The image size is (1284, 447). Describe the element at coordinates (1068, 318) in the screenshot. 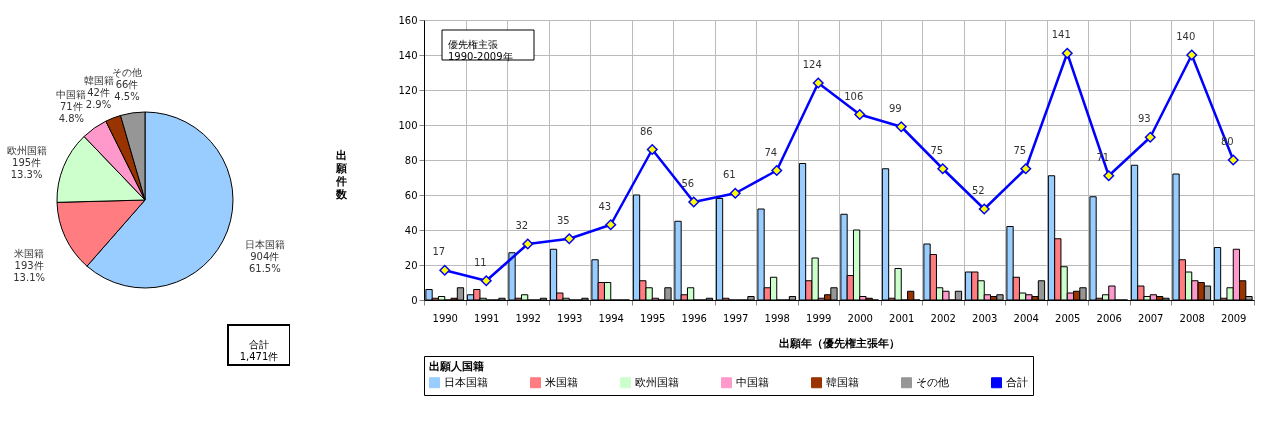

I see `x-tick-label: 2005` at that location.